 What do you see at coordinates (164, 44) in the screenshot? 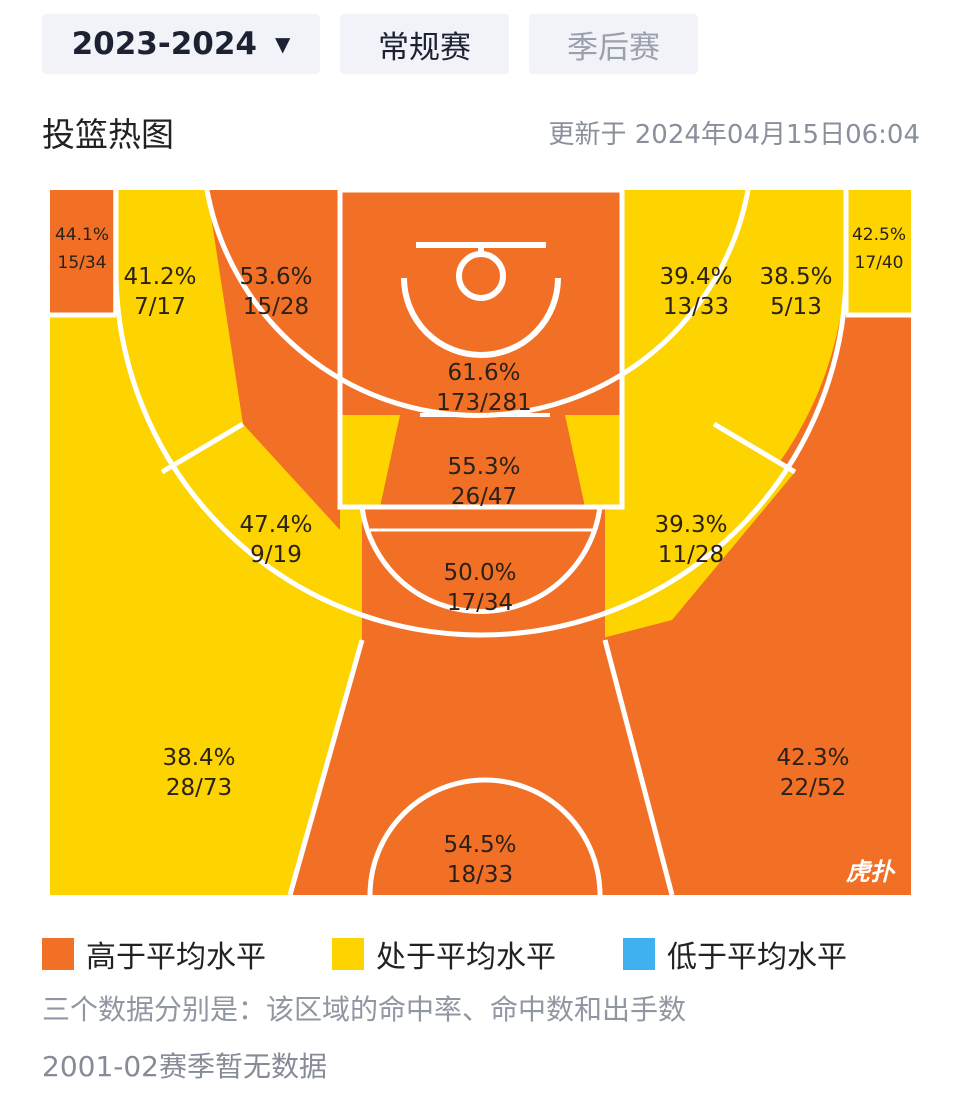
I see `season-value: 2023-2024` at bounding box center [164, 44].